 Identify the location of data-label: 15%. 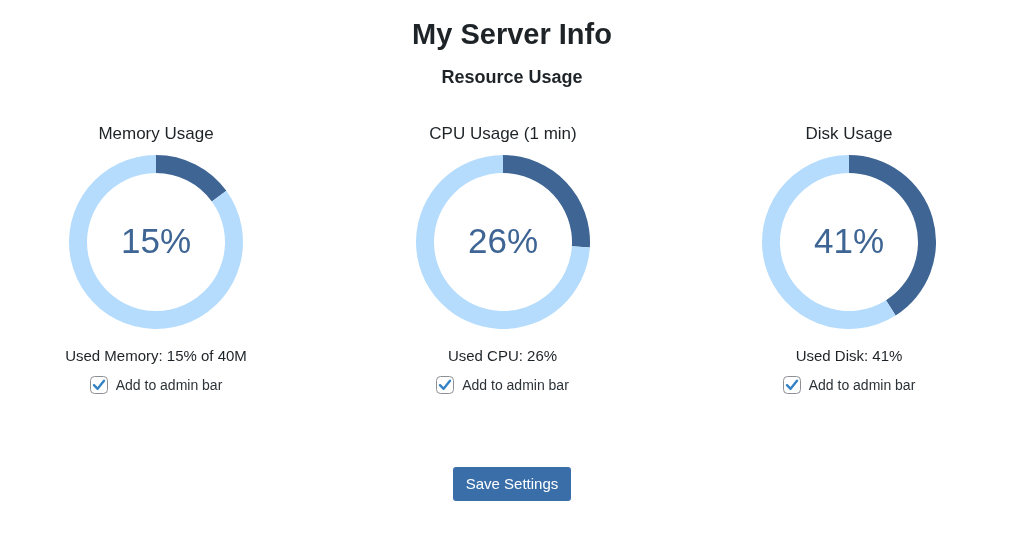
(156, 240).